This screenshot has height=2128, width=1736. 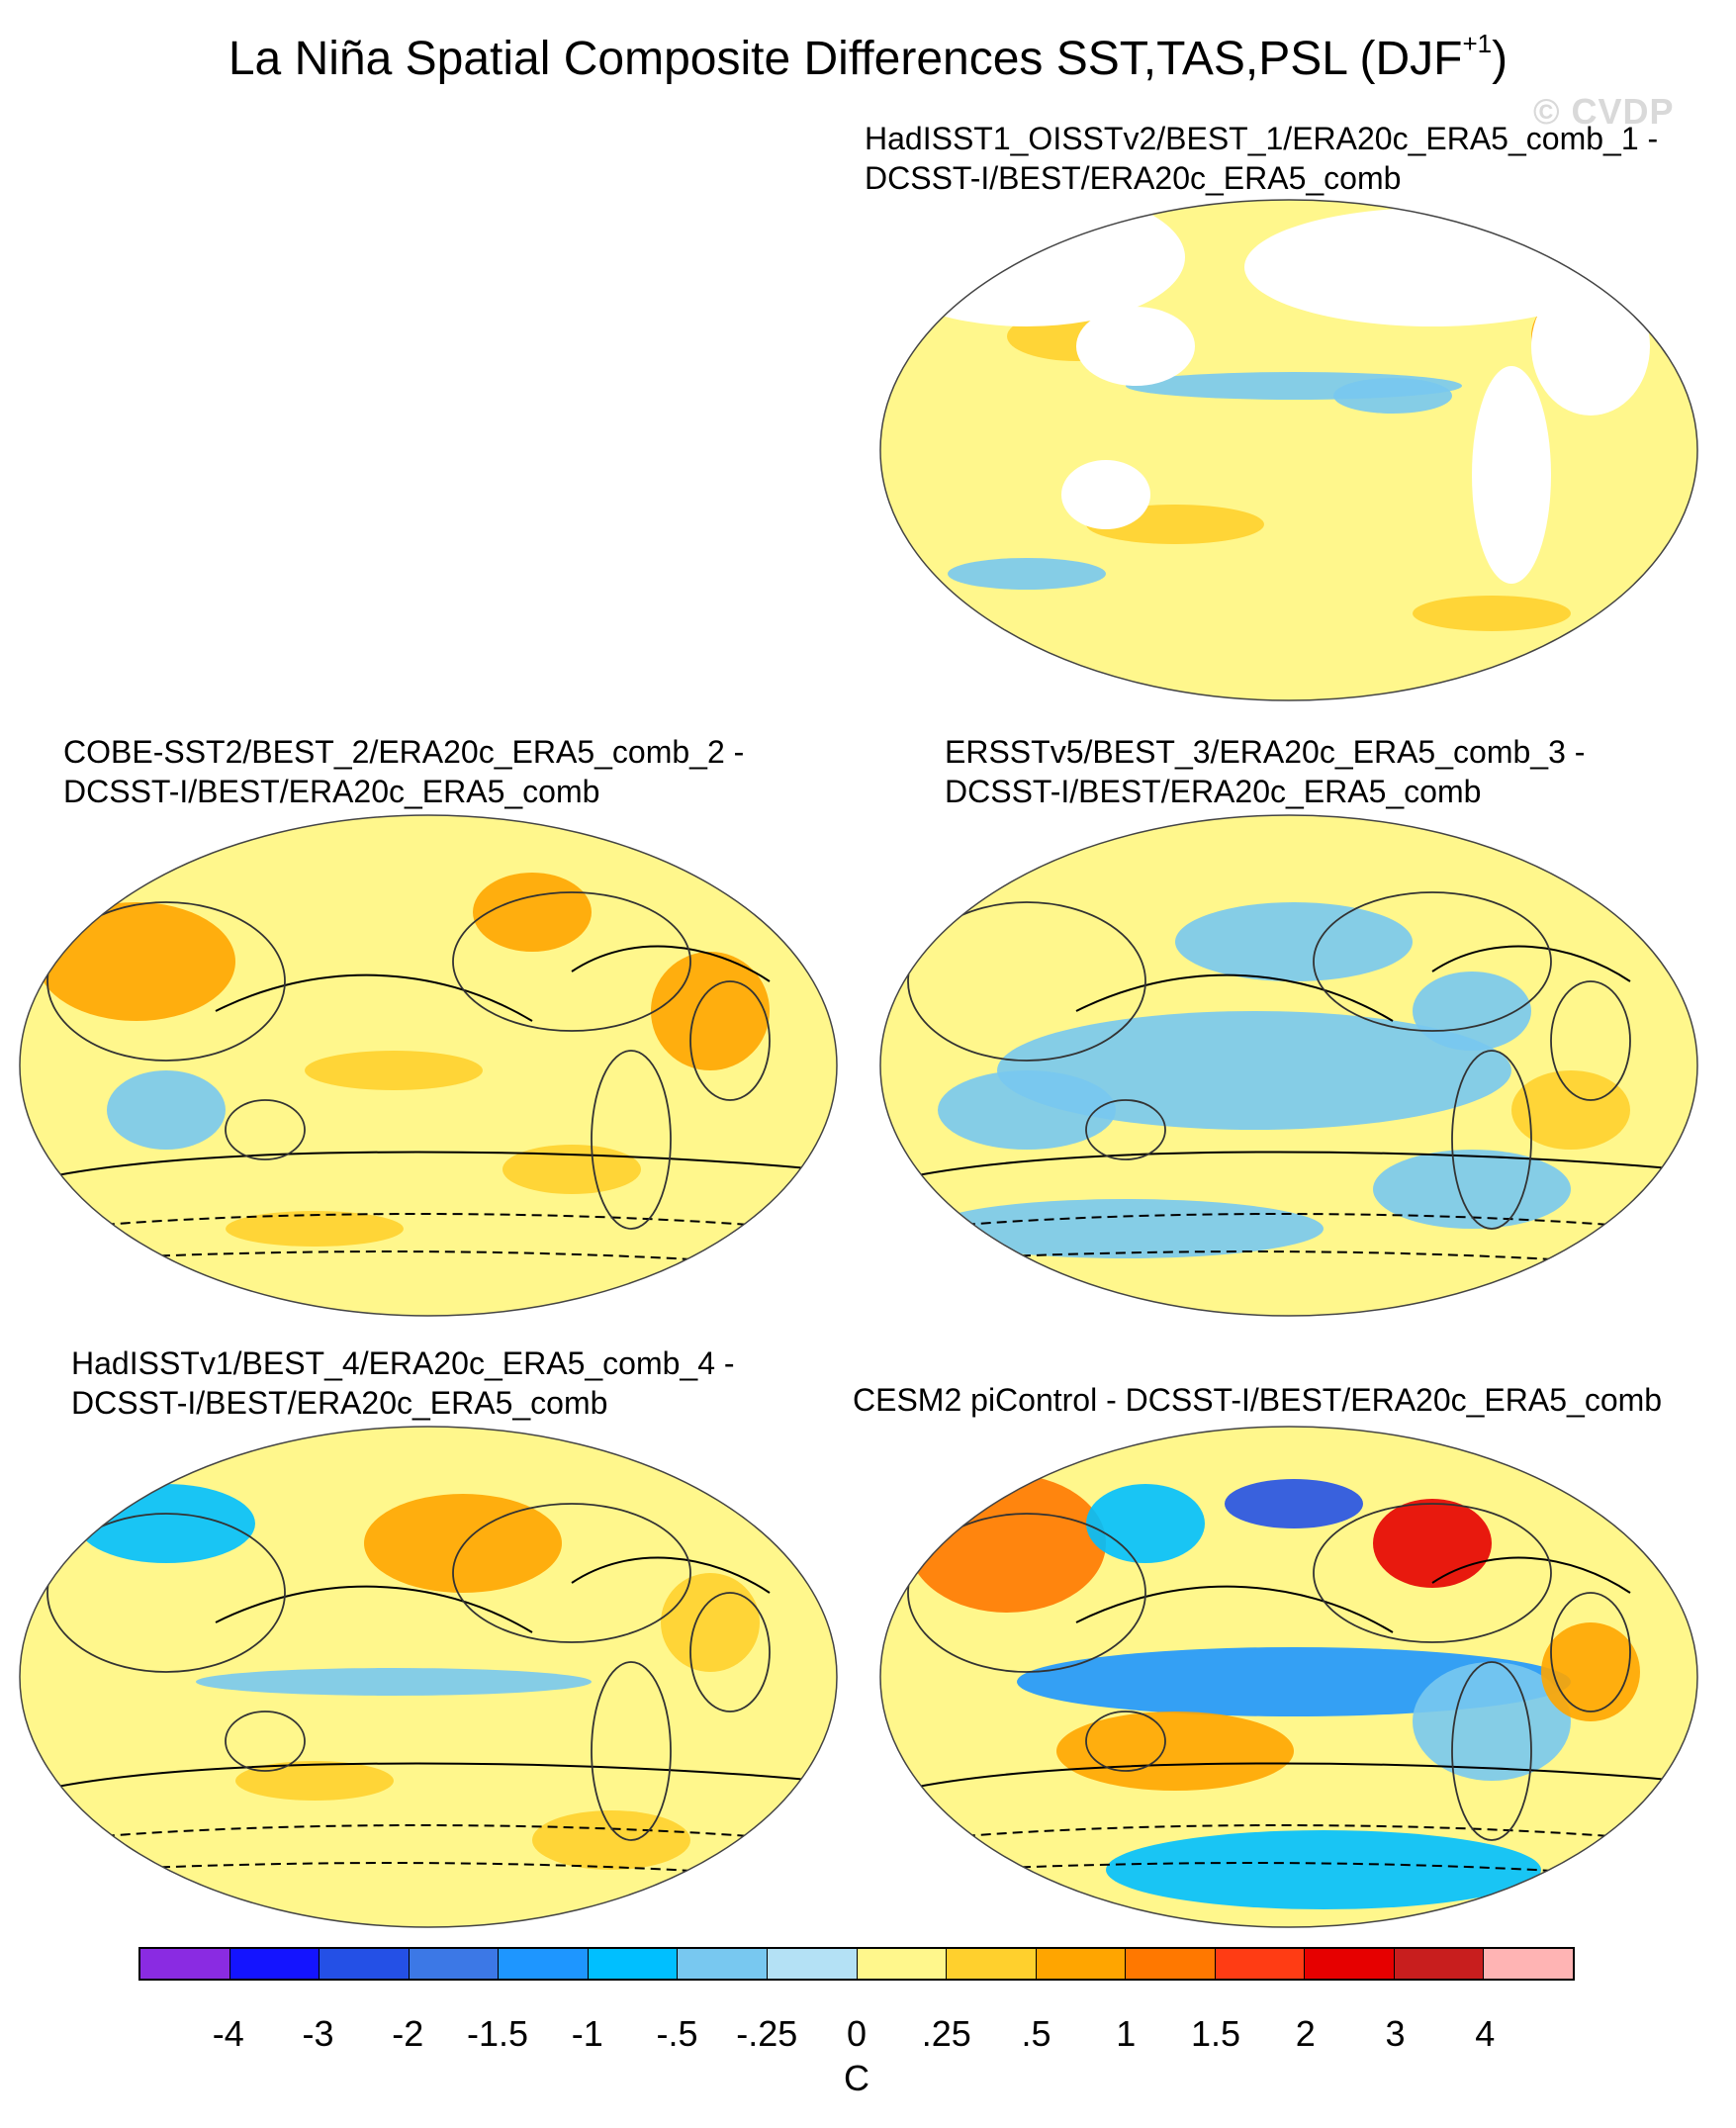 What do you see at coordinates (1213, 791) in the screenshot?
I see `panel-3-title-line2: DCSST-I/BEST/ERA20c_ERA5_comb` at bounding box center [1213, 791].